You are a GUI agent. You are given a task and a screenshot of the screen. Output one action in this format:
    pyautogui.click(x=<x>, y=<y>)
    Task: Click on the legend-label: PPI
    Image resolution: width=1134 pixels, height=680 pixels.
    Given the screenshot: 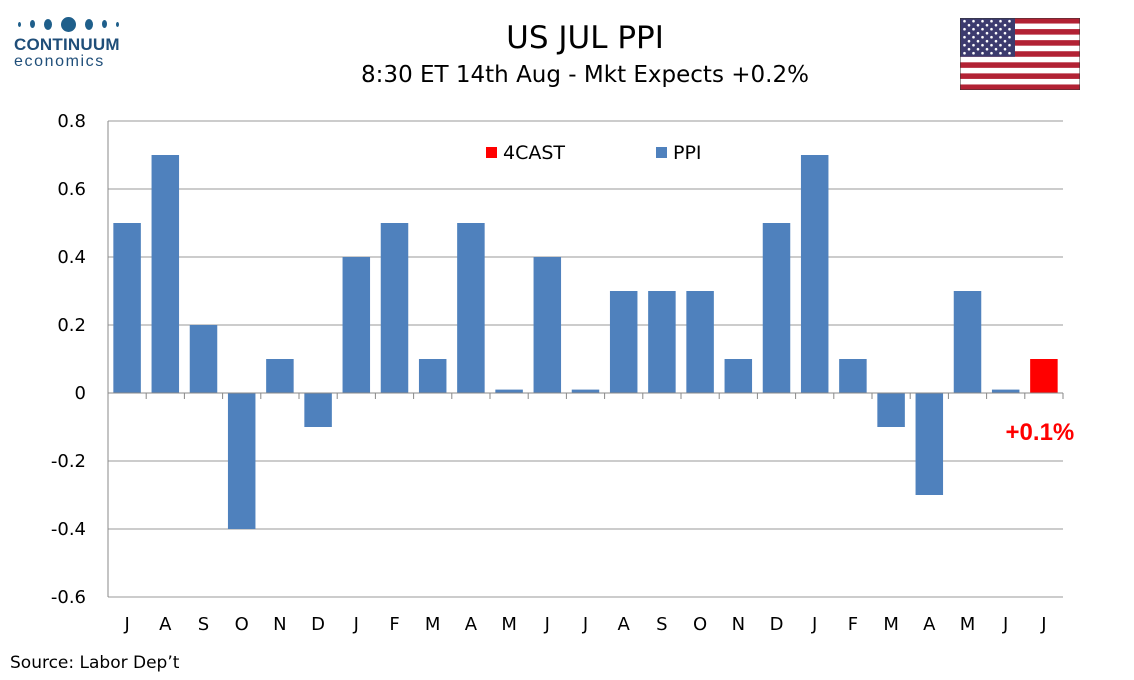 What is the action you would take?
    pyautogui.click(x=687, y=153)
    